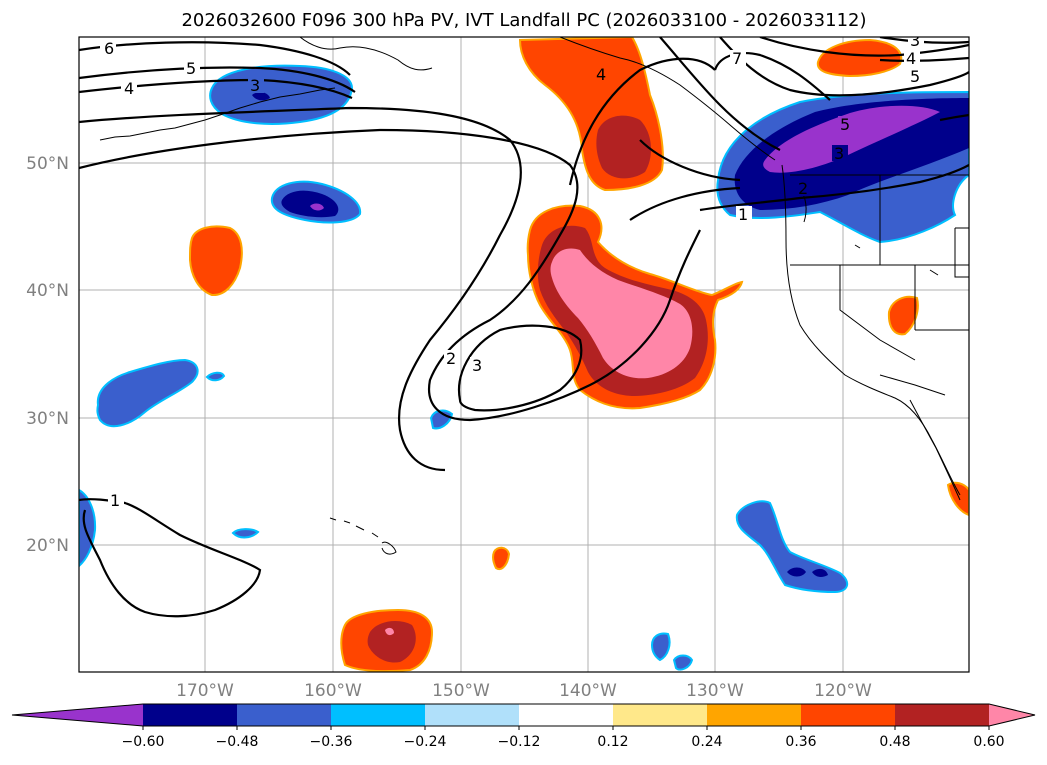  I want to click on lon-label-160w: 160°W, so click(333, 691).